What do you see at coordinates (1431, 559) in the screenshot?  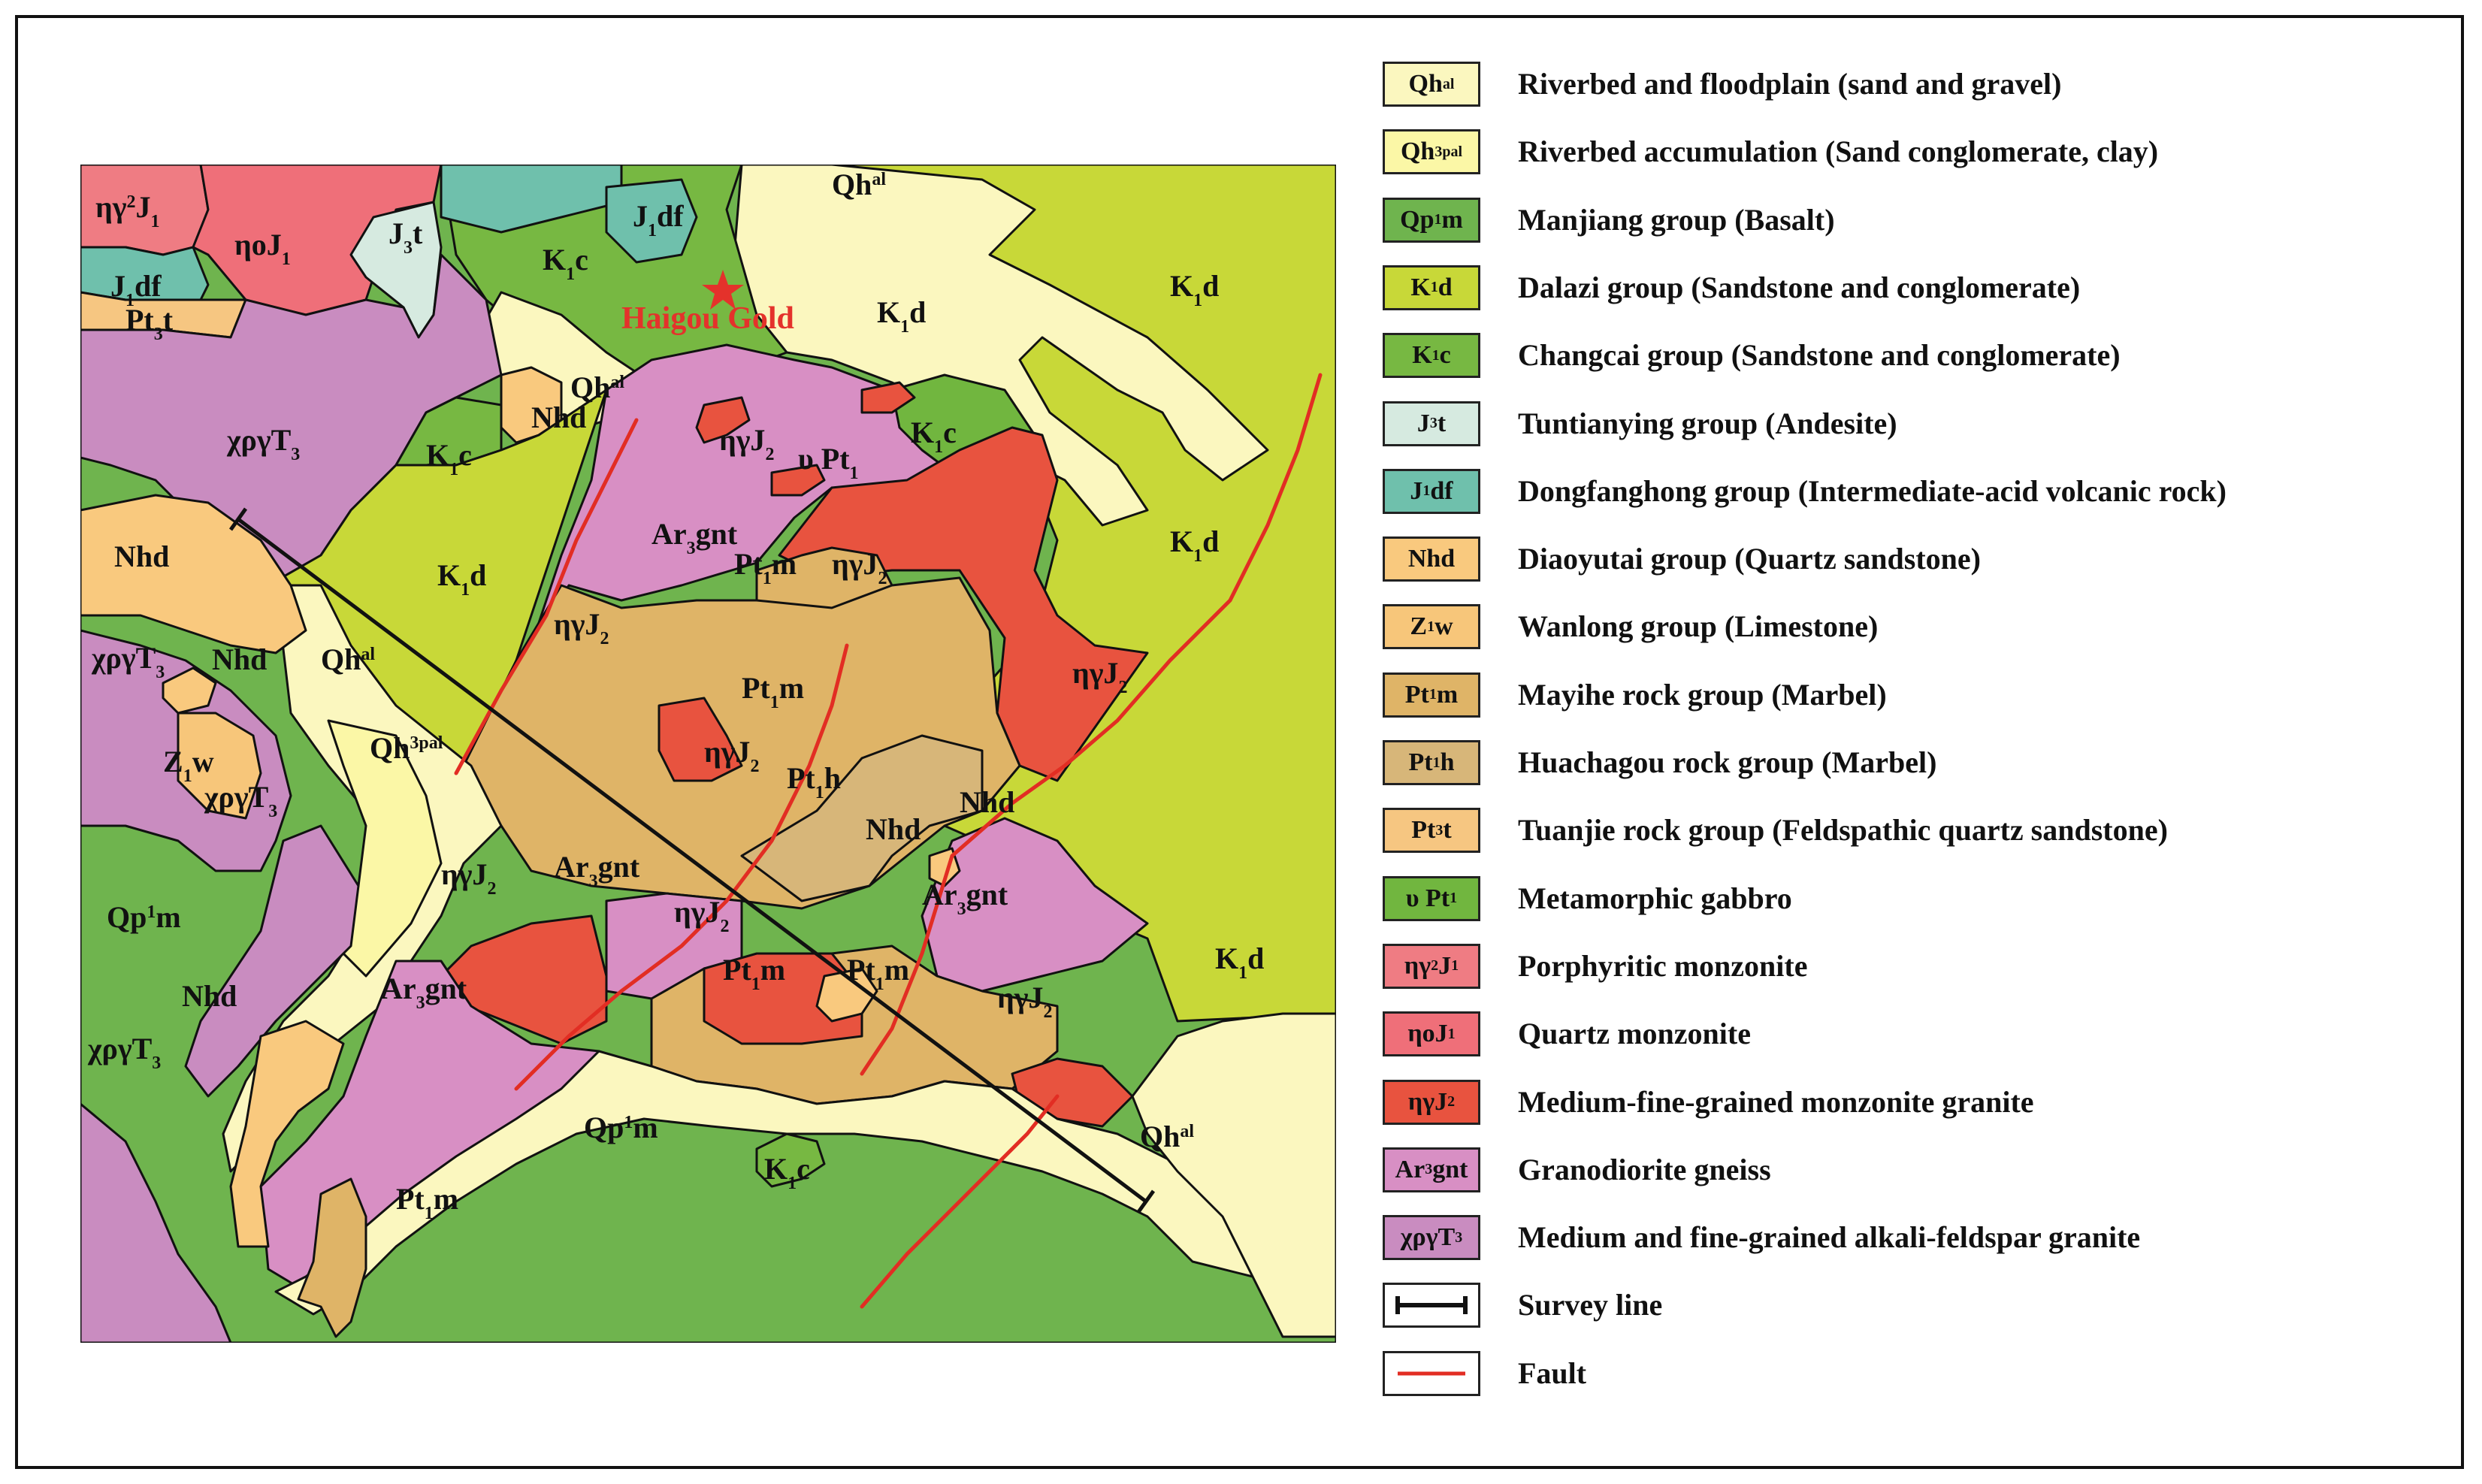 I see `legend-swatch-nhd: Nhd` at bounding box center [1431, 559].